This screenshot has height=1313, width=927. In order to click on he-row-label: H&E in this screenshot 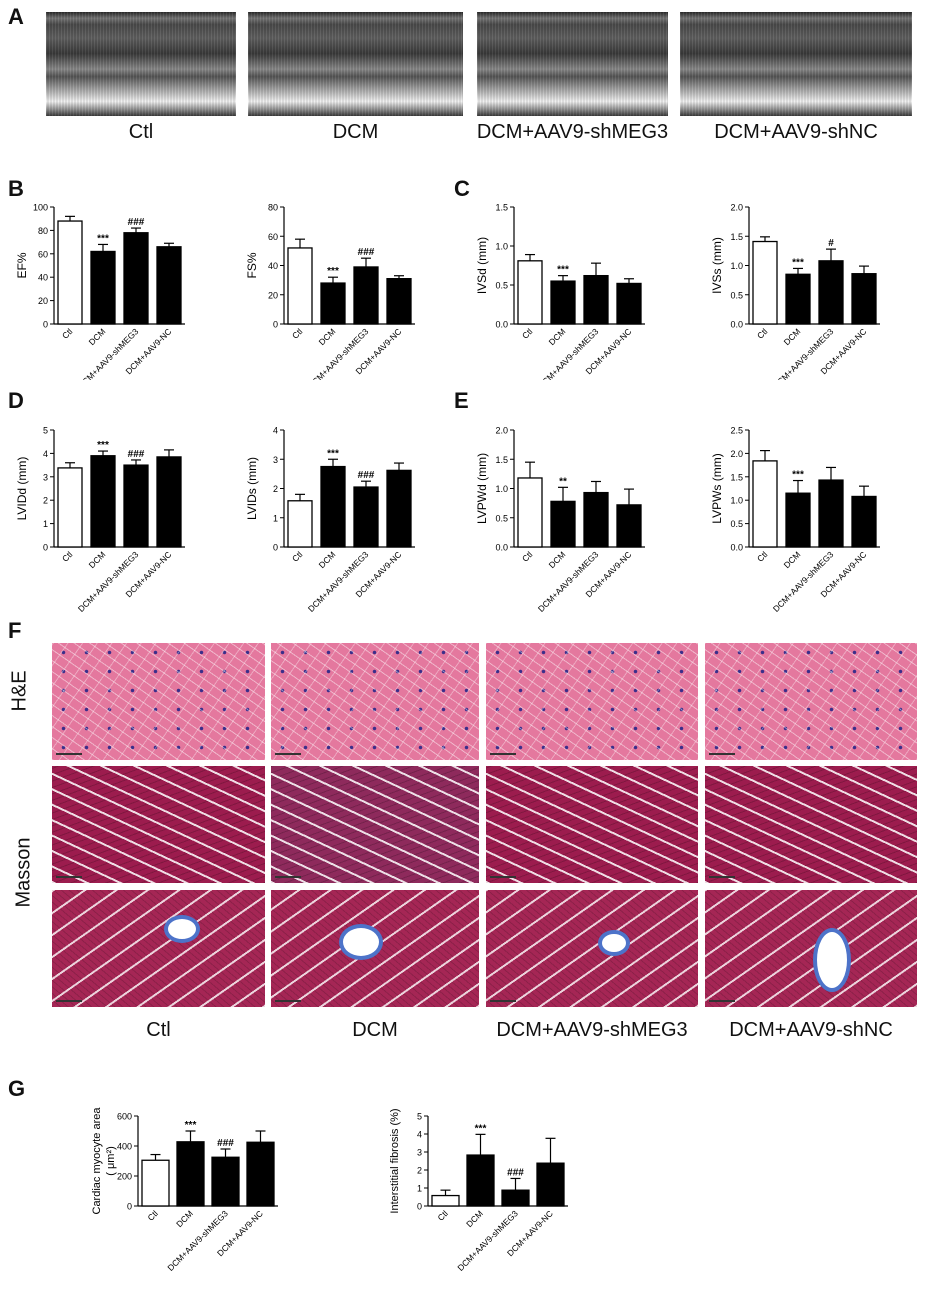, I will do `click(19, 691)`.